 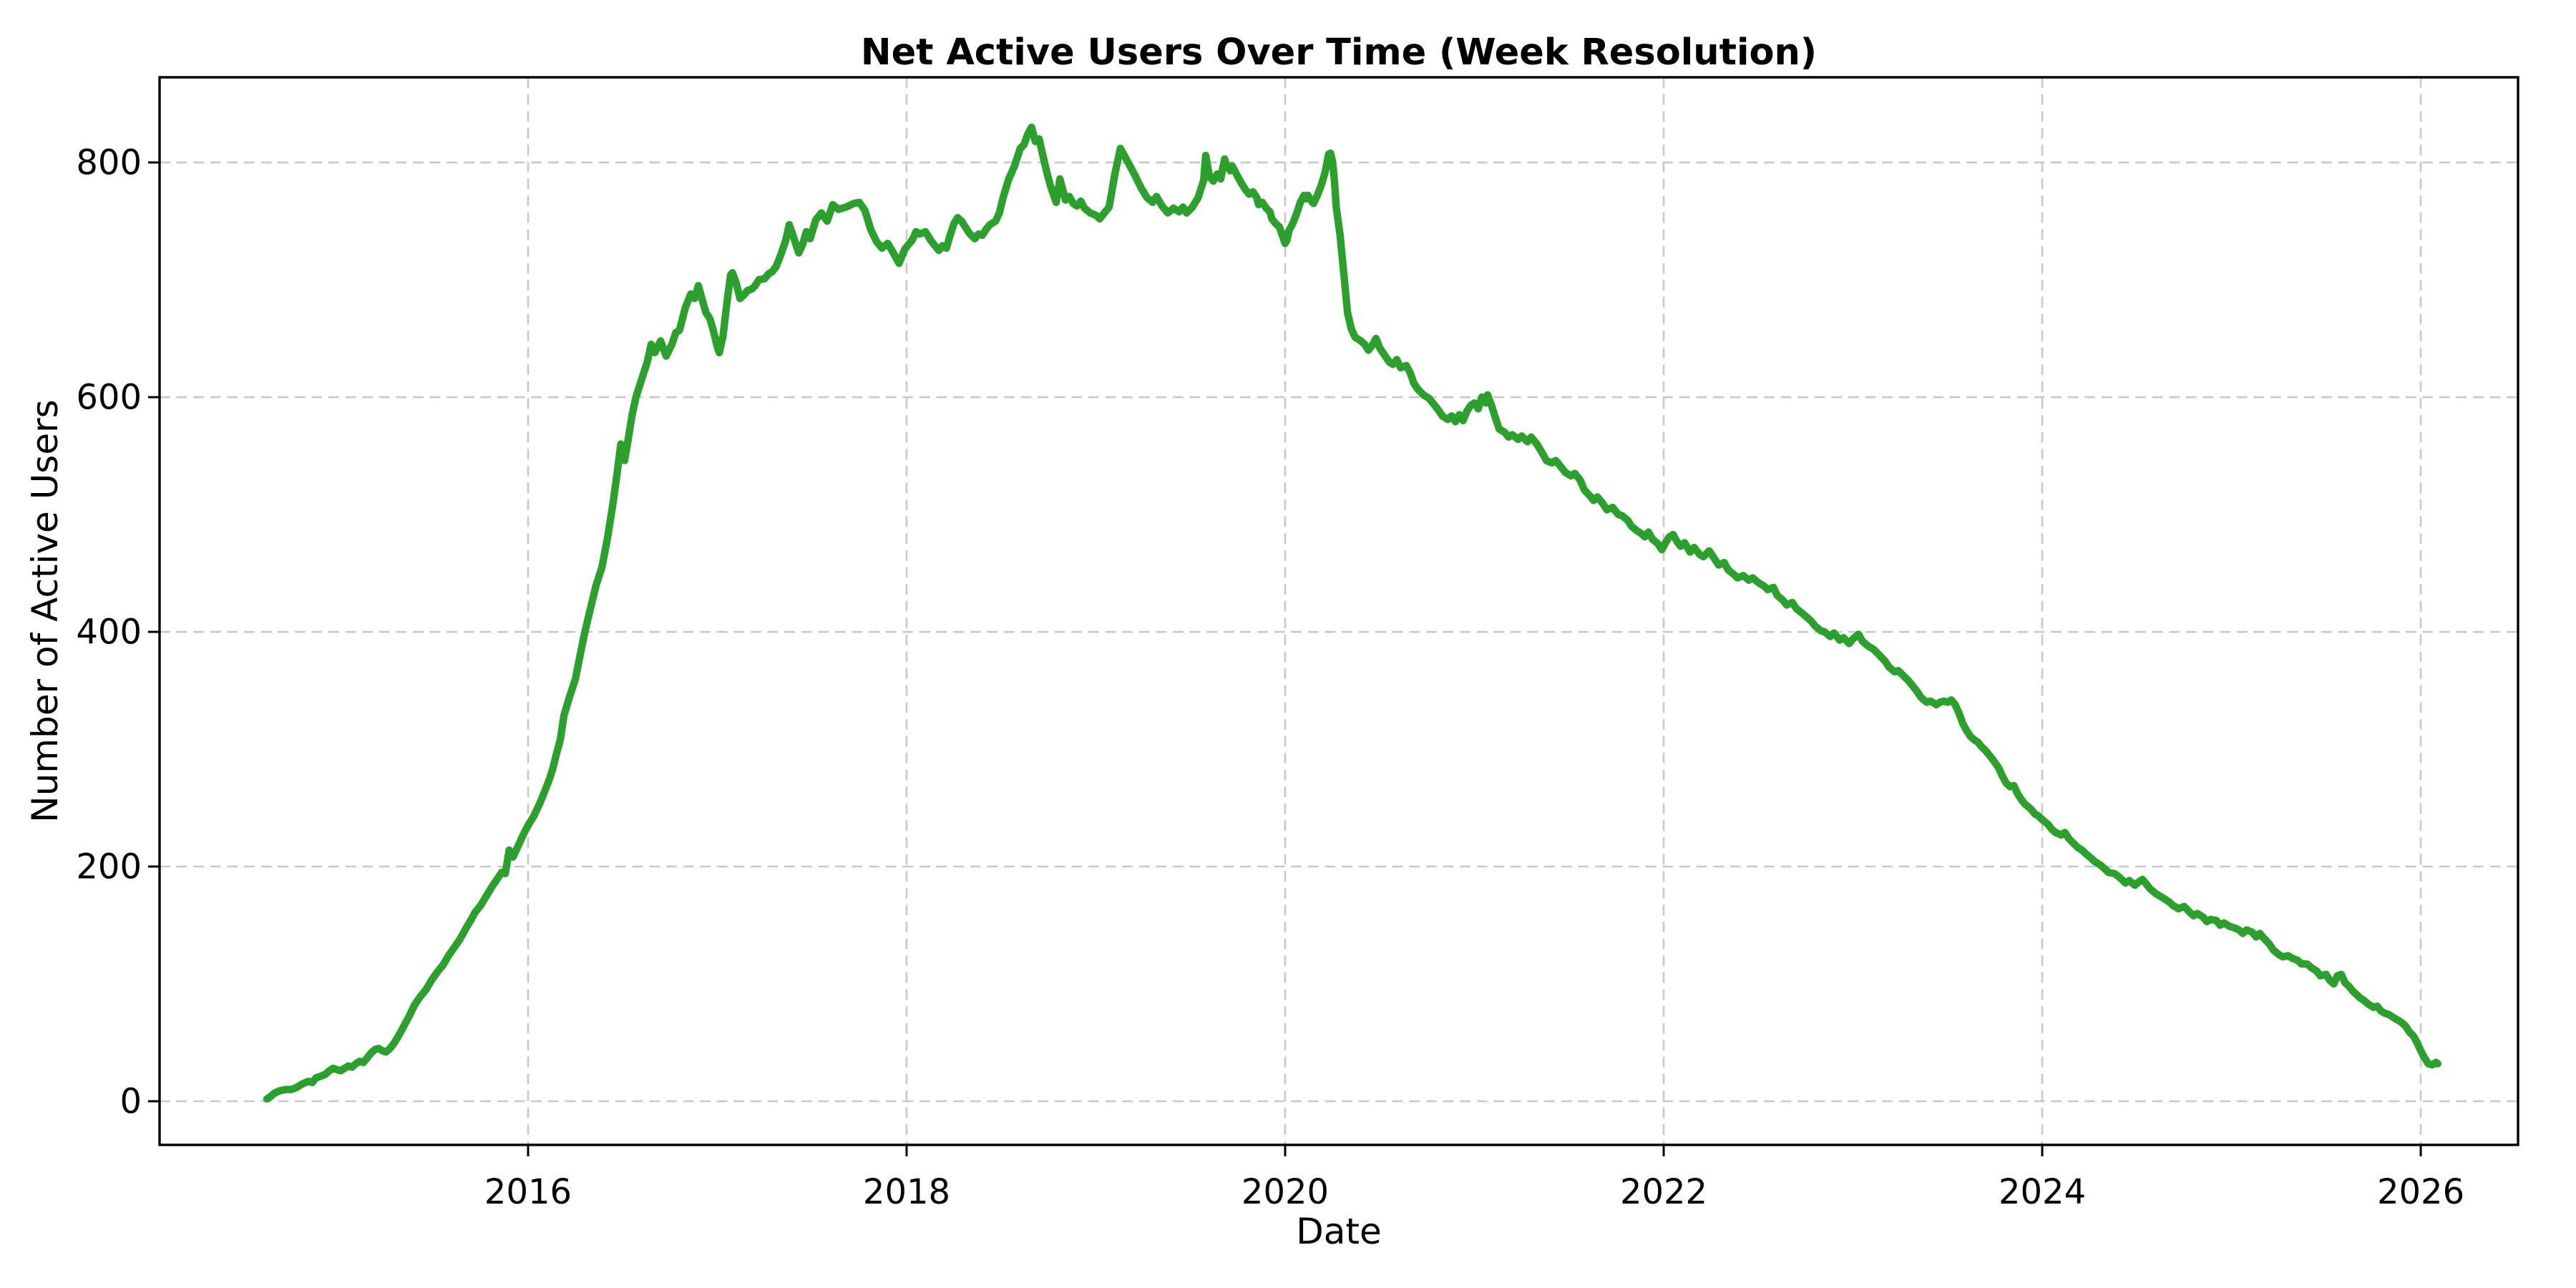 I want to click on y-axis-label: Number of Active Users, so click(x=45, y=610).